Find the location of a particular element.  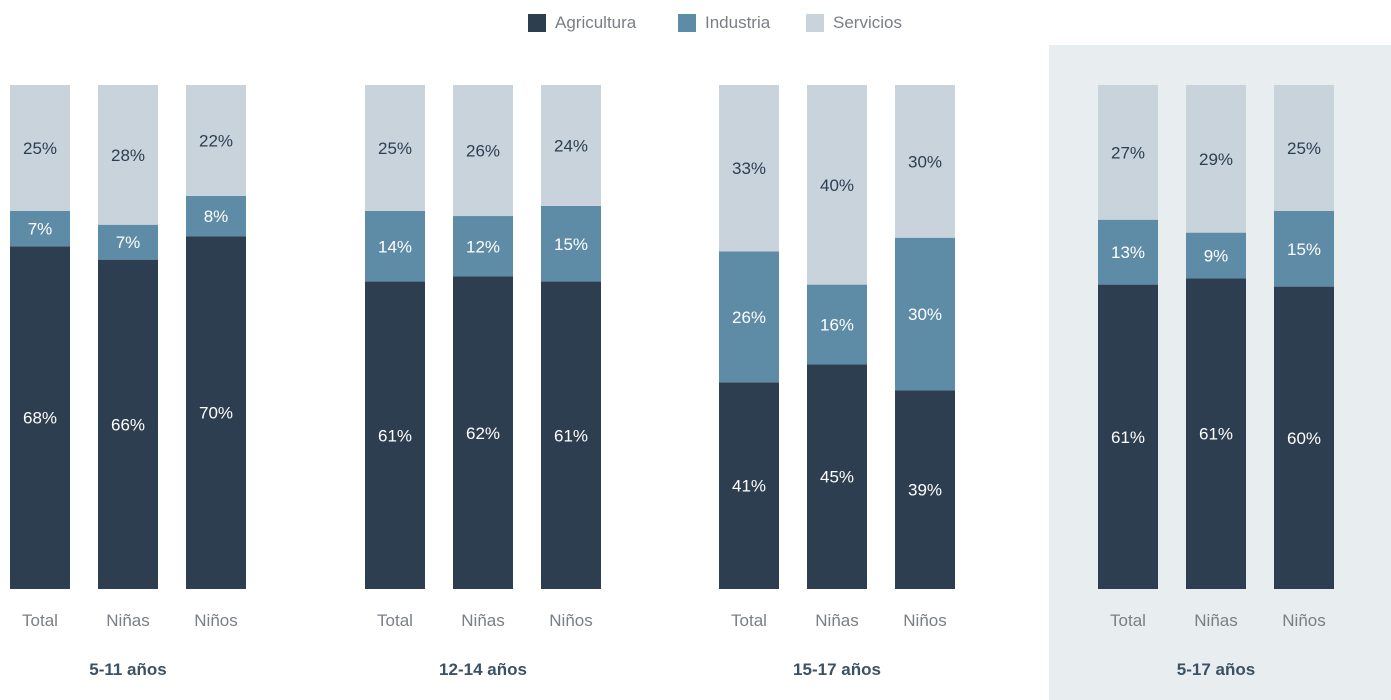

category-label-5-11-anos-ninas: Niñas is located at coordinates (127, 620).